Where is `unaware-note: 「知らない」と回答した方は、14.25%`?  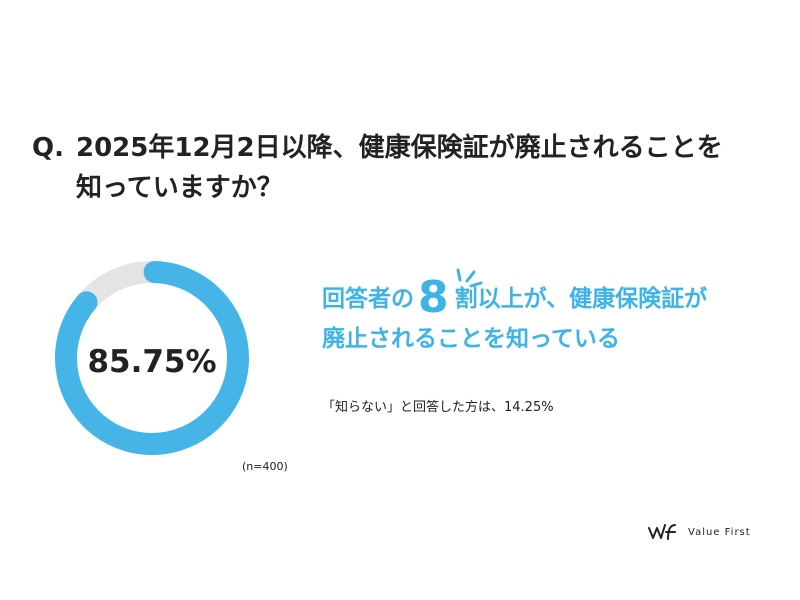 unaware-note: 「知らない」と回答した方は、14.25% is located at coordinates (438, 407).